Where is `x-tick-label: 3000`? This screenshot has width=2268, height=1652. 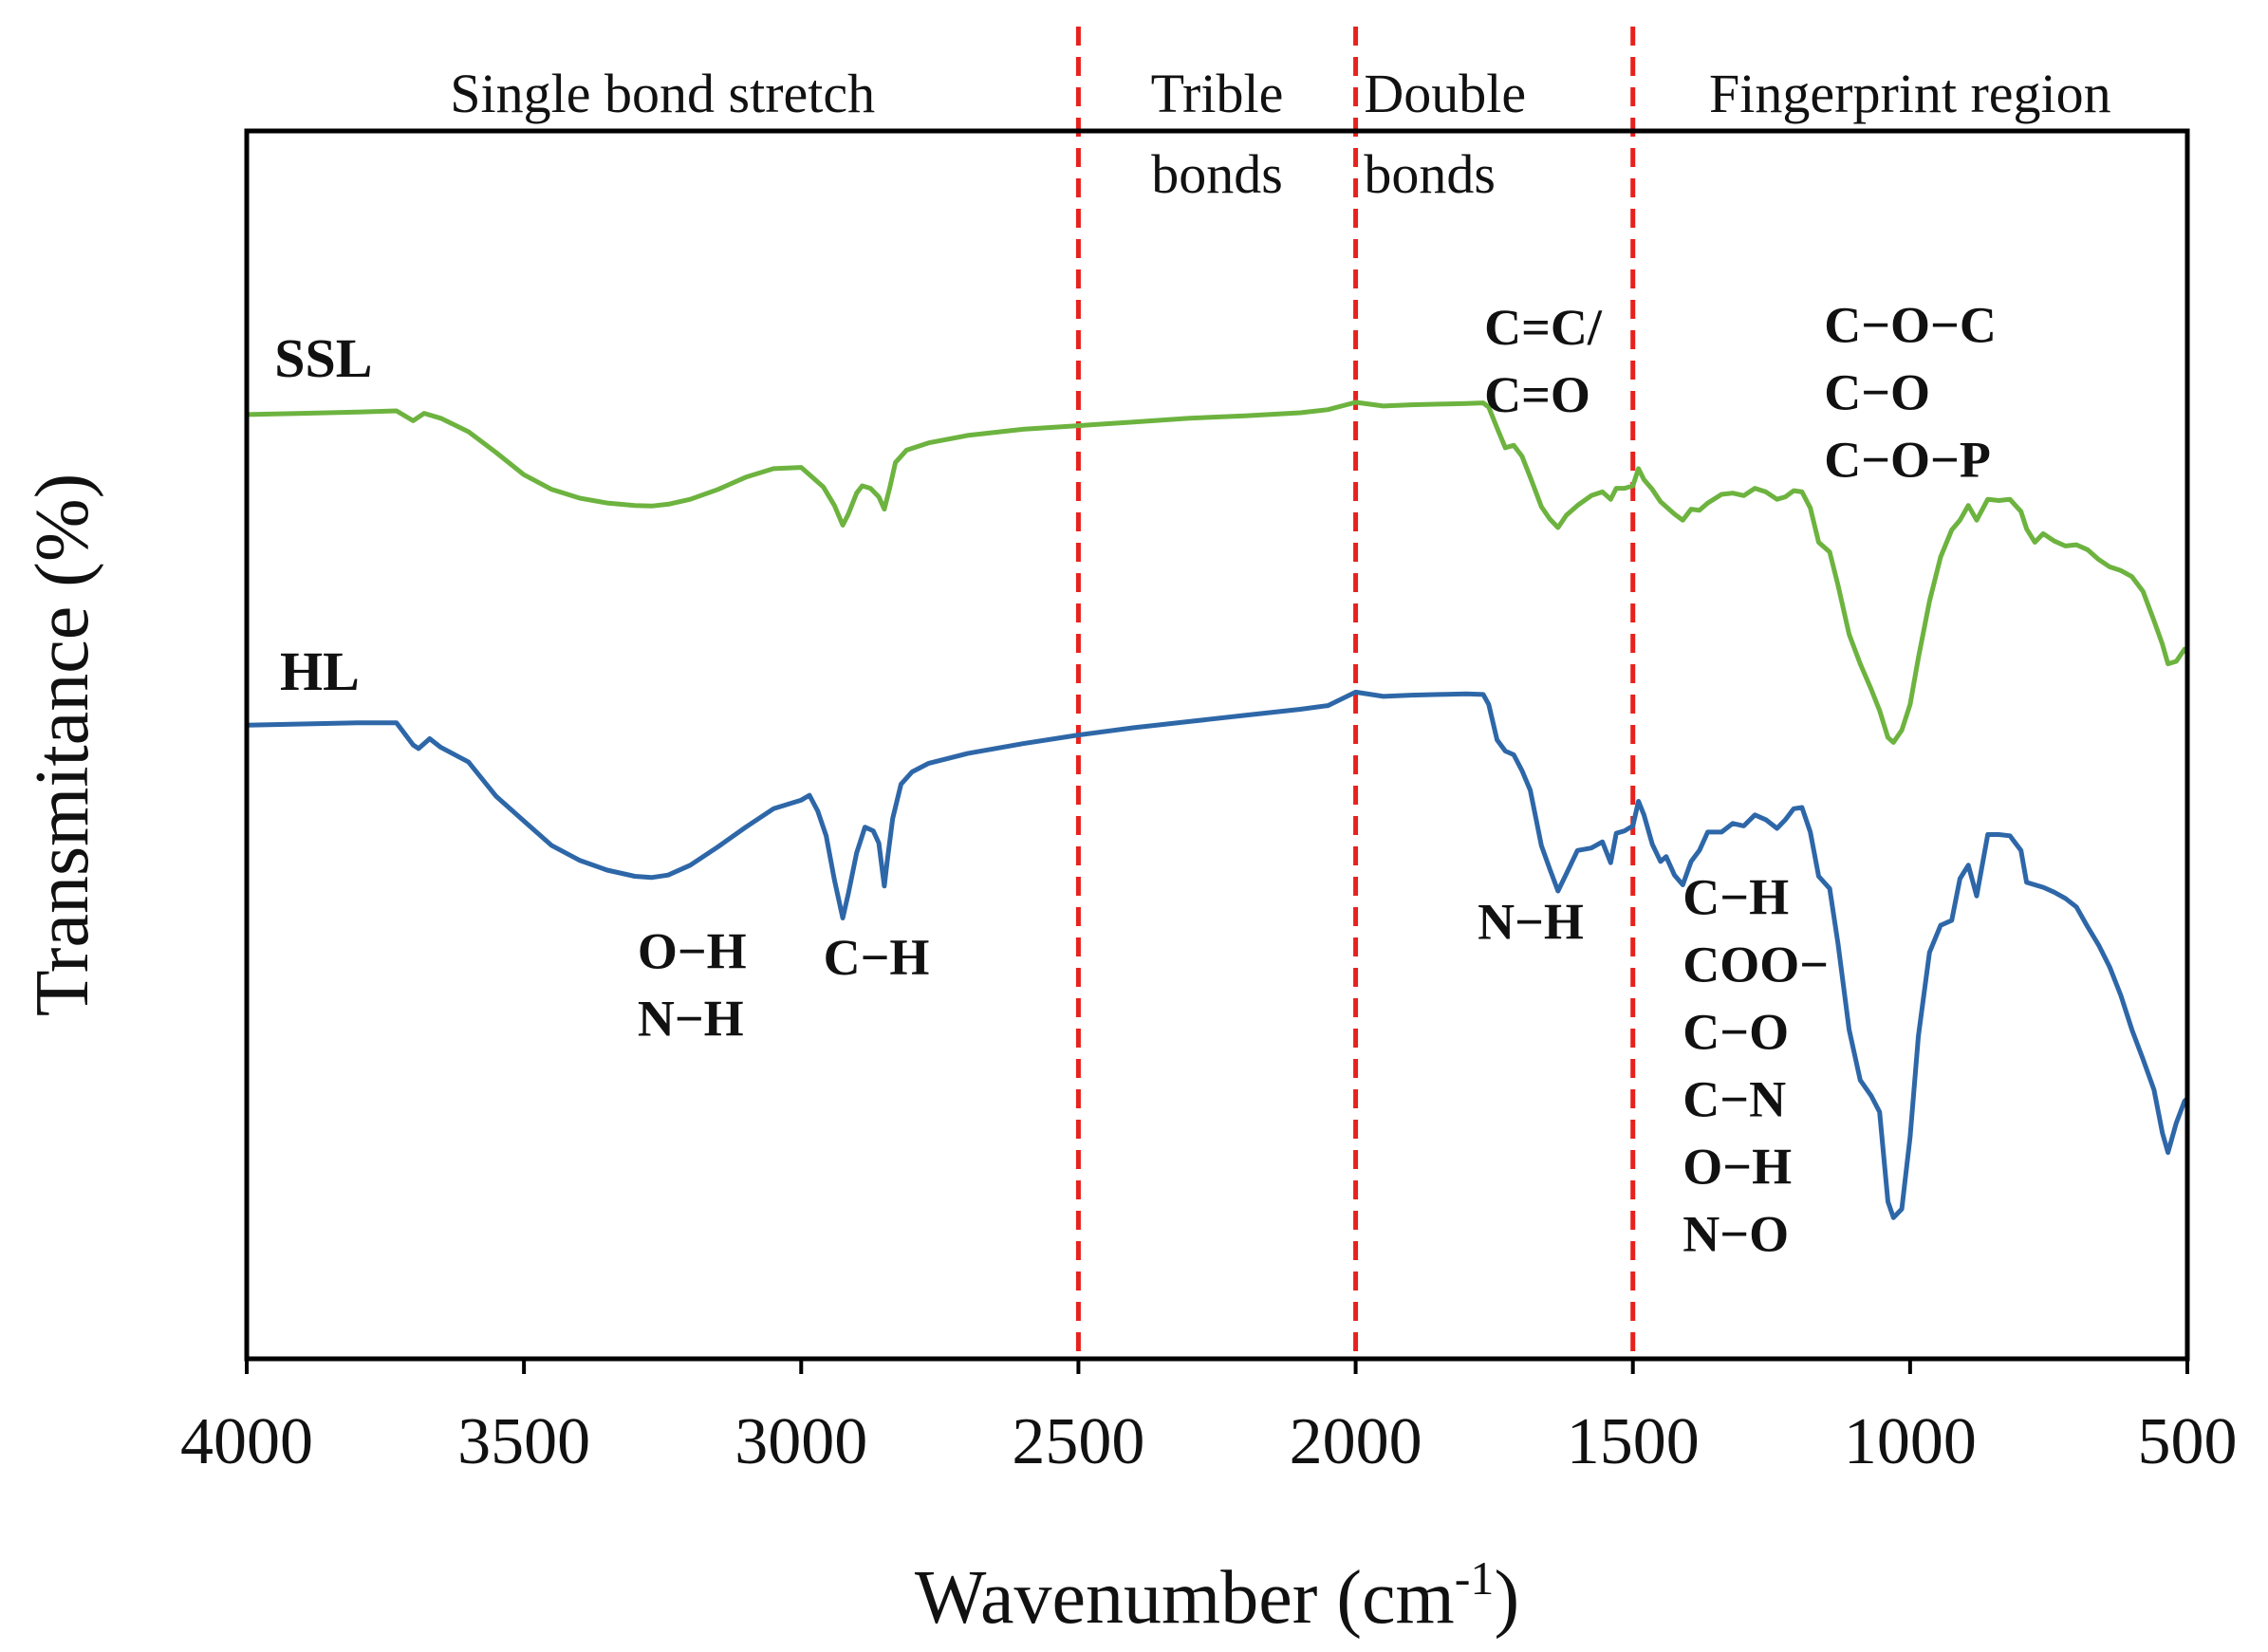
x-tick-label: 3000 is located at coordinates (800, 1441).